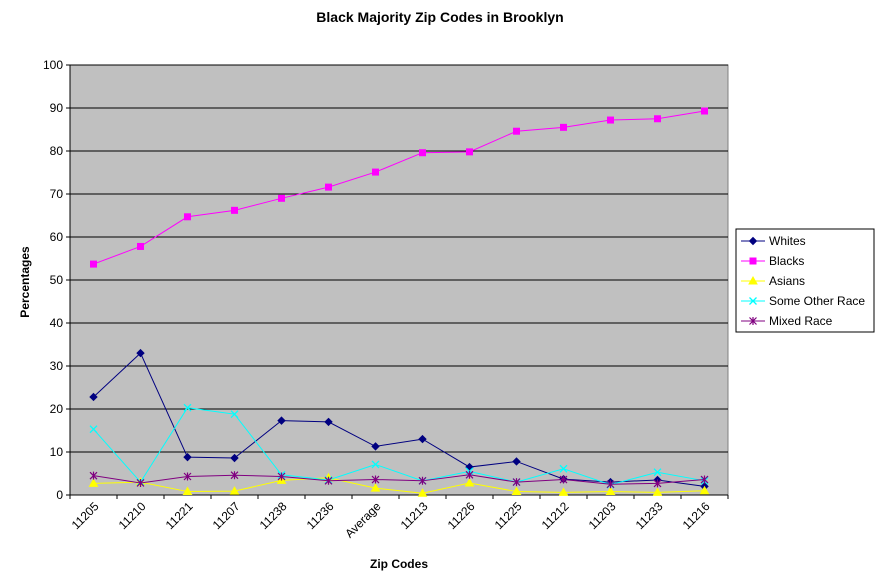 Image resolution: width=880 pixels, height=579 pixels. I want to click on legend-item: Mixed Race, so click(787, 321).